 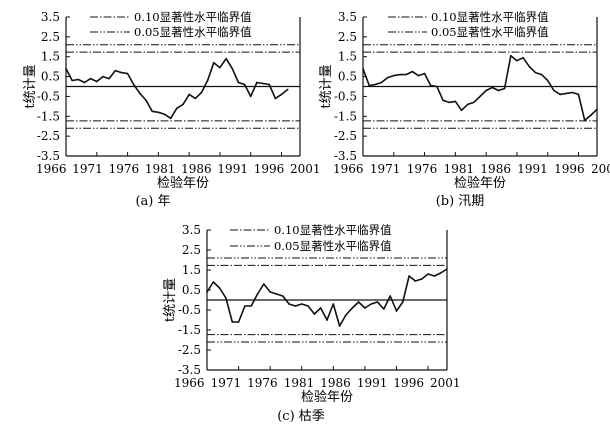 What do you see at coordinates (600, 169) in the screenshot?
I see `x-tick-label: 2001` at bounding box center [600, 169].